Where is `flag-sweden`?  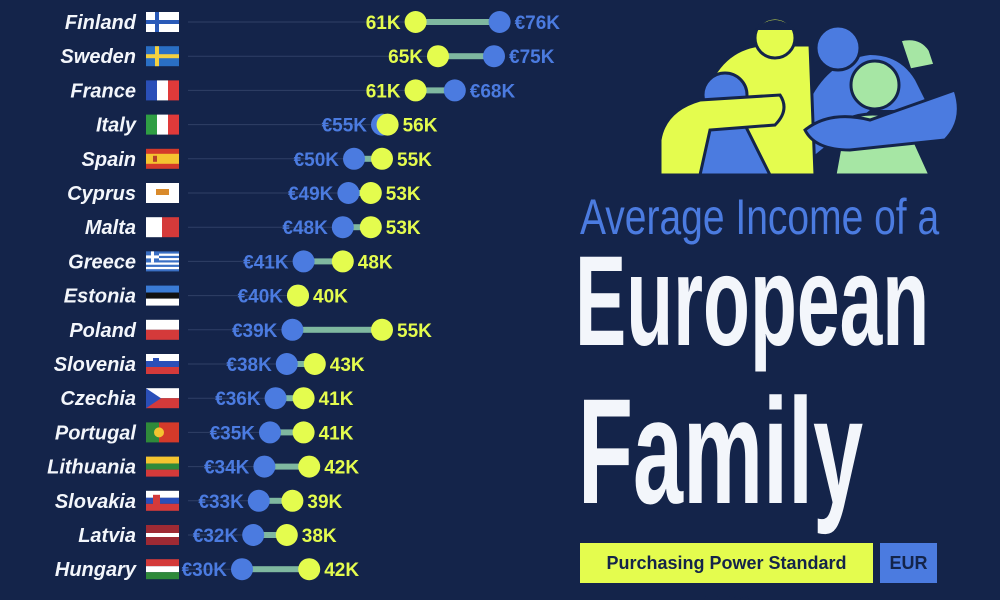
flag-sweden is located at coordinates (162, 56).